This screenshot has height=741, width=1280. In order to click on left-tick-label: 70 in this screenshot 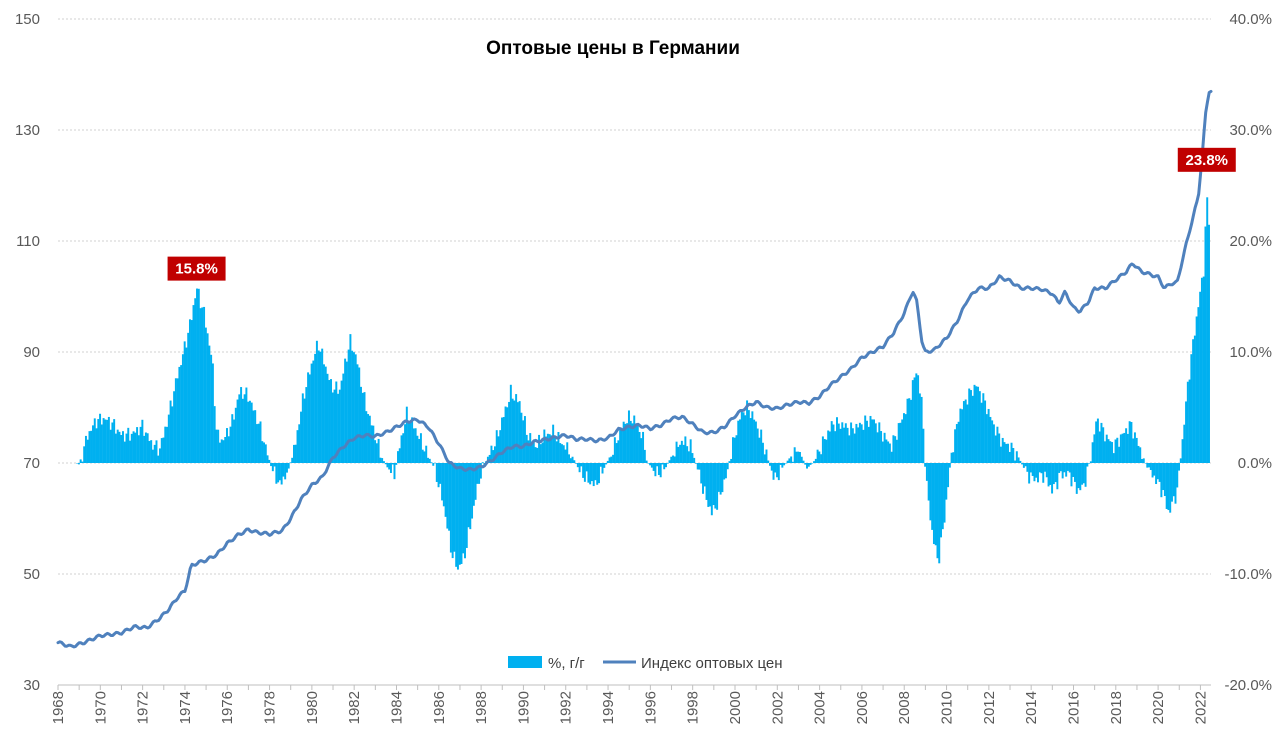, I will do `click(31, 463)`.